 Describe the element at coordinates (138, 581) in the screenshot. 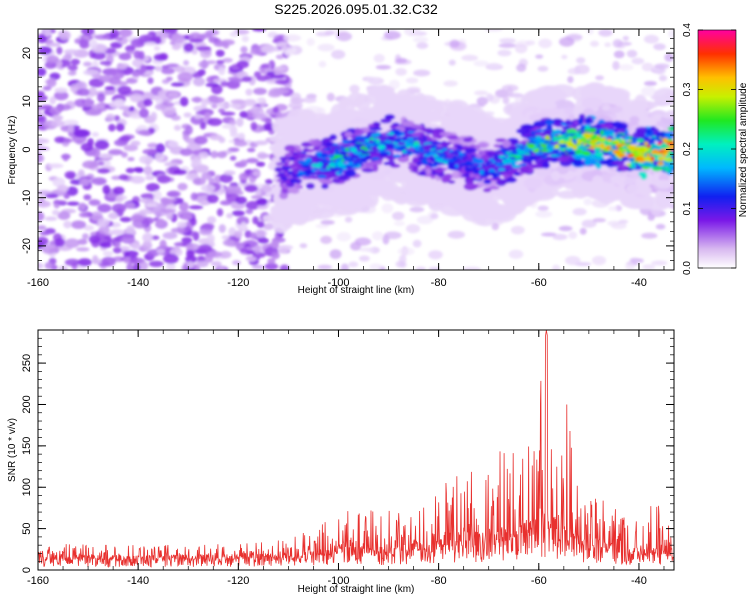

I see `snr-x-tick-label-1: -140` at that location.